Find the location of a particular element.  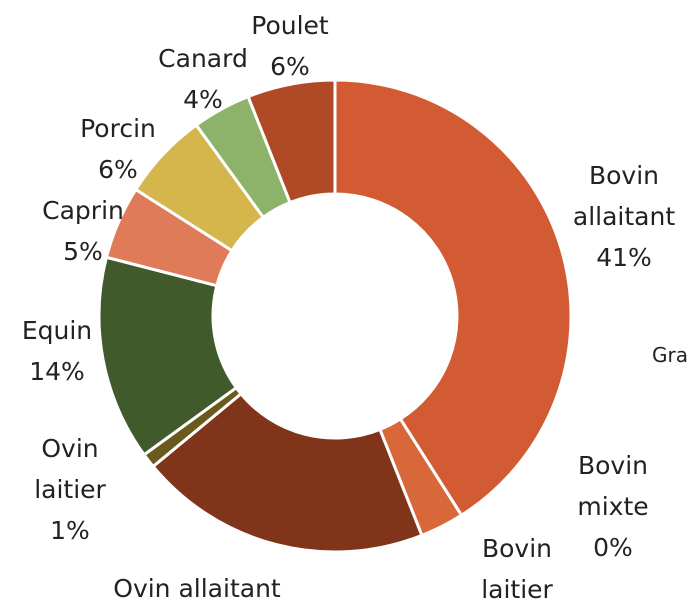

value-label: 4% is located at coordinates (203, 99).